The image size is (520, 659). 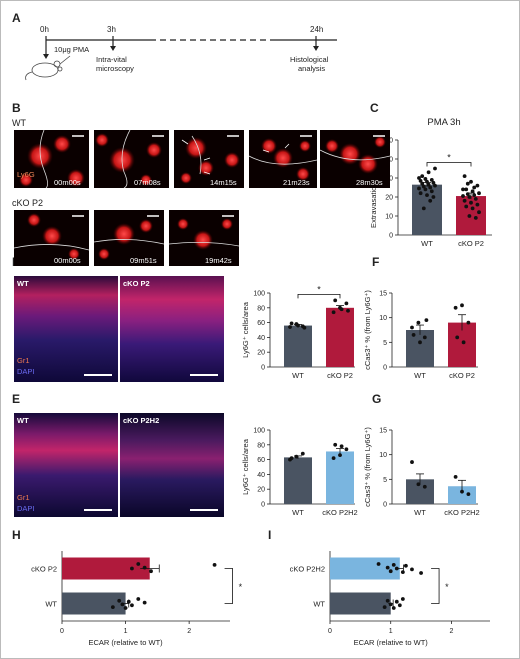 I want to click on significance-star: *, so click(x=449, y=158).